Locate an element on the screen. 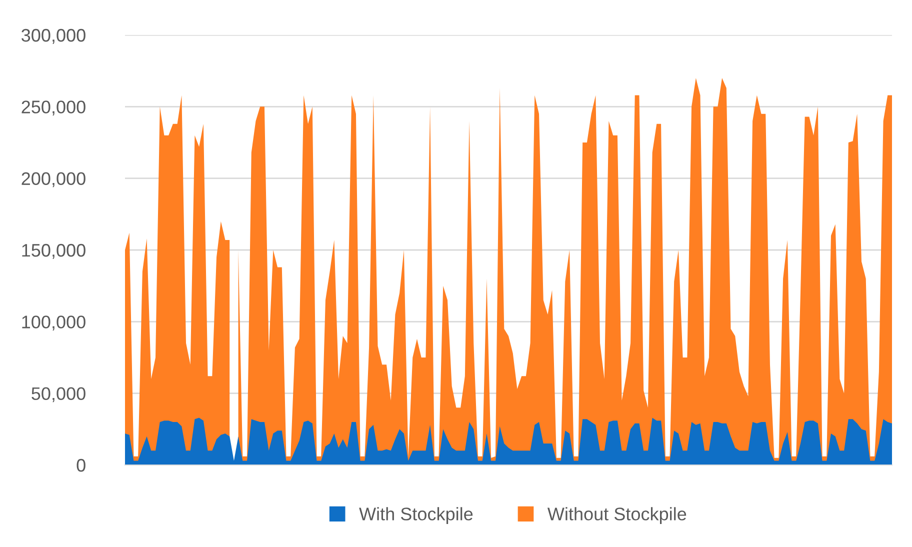 The height and width of the screenshot is (547, 912). y-tick-label: 300,000 is located at coordinates (54, 36).